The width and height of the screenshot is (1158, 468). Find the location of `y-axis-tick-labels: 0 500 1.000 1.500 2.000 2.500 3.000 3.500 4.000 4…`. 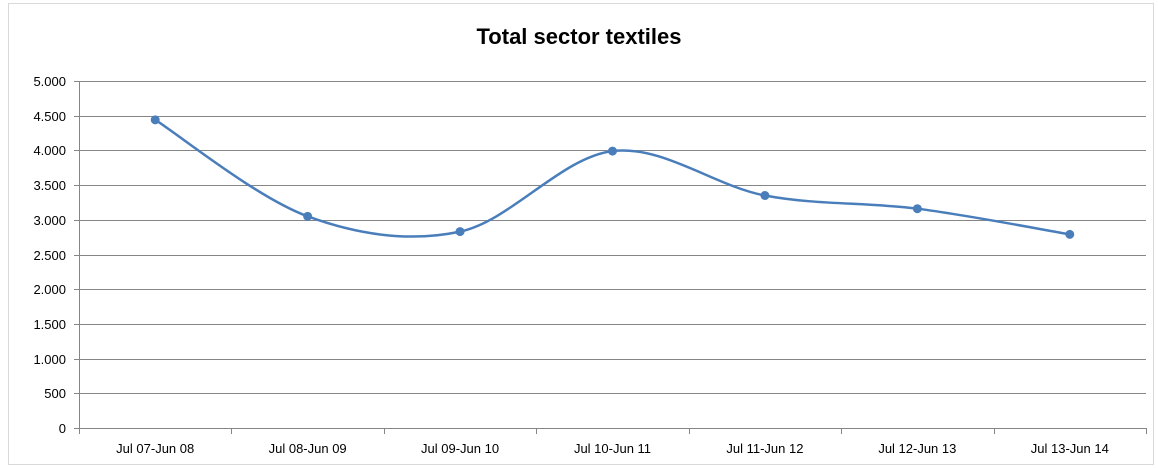

y-axis-tick-labels: 0 500 1.000 1.500 2.000 2.500 3.000 3.500 4.000 4… is located at coordinates (49, 255).